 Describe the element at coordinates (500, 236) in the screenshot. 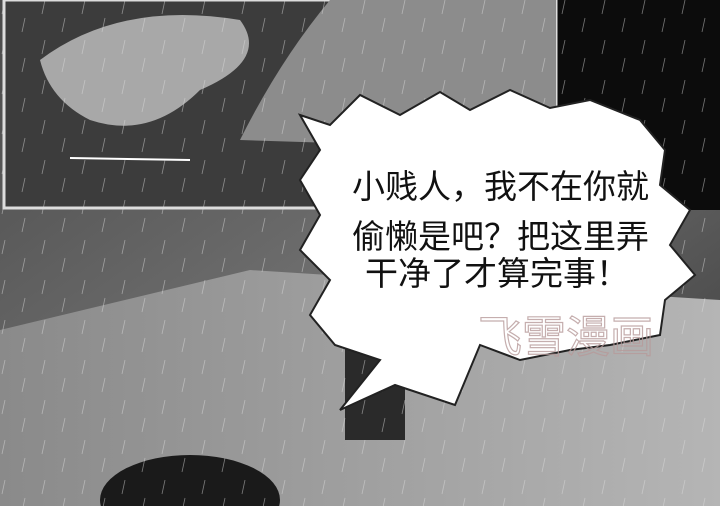

I see `bubble-line: 偷懒是吧？把这里弄` at that location.